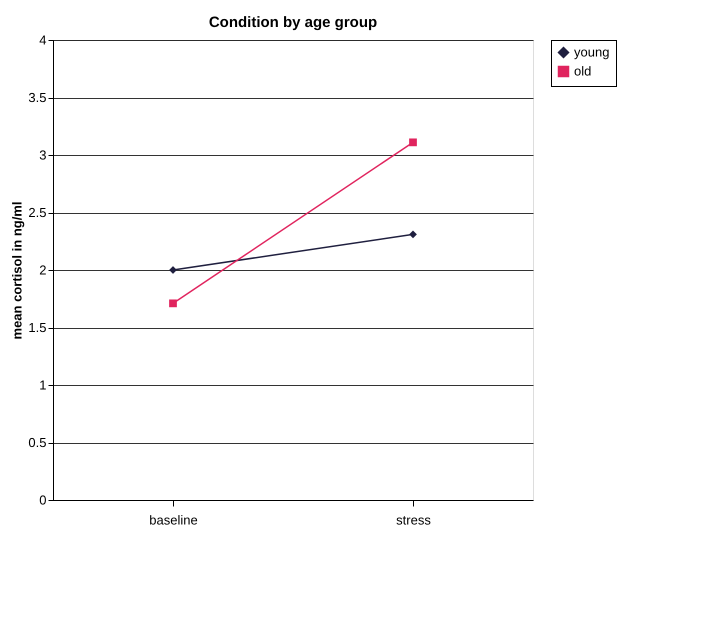  I want to click on y-tick-label: 0.5, so click(37, 442).